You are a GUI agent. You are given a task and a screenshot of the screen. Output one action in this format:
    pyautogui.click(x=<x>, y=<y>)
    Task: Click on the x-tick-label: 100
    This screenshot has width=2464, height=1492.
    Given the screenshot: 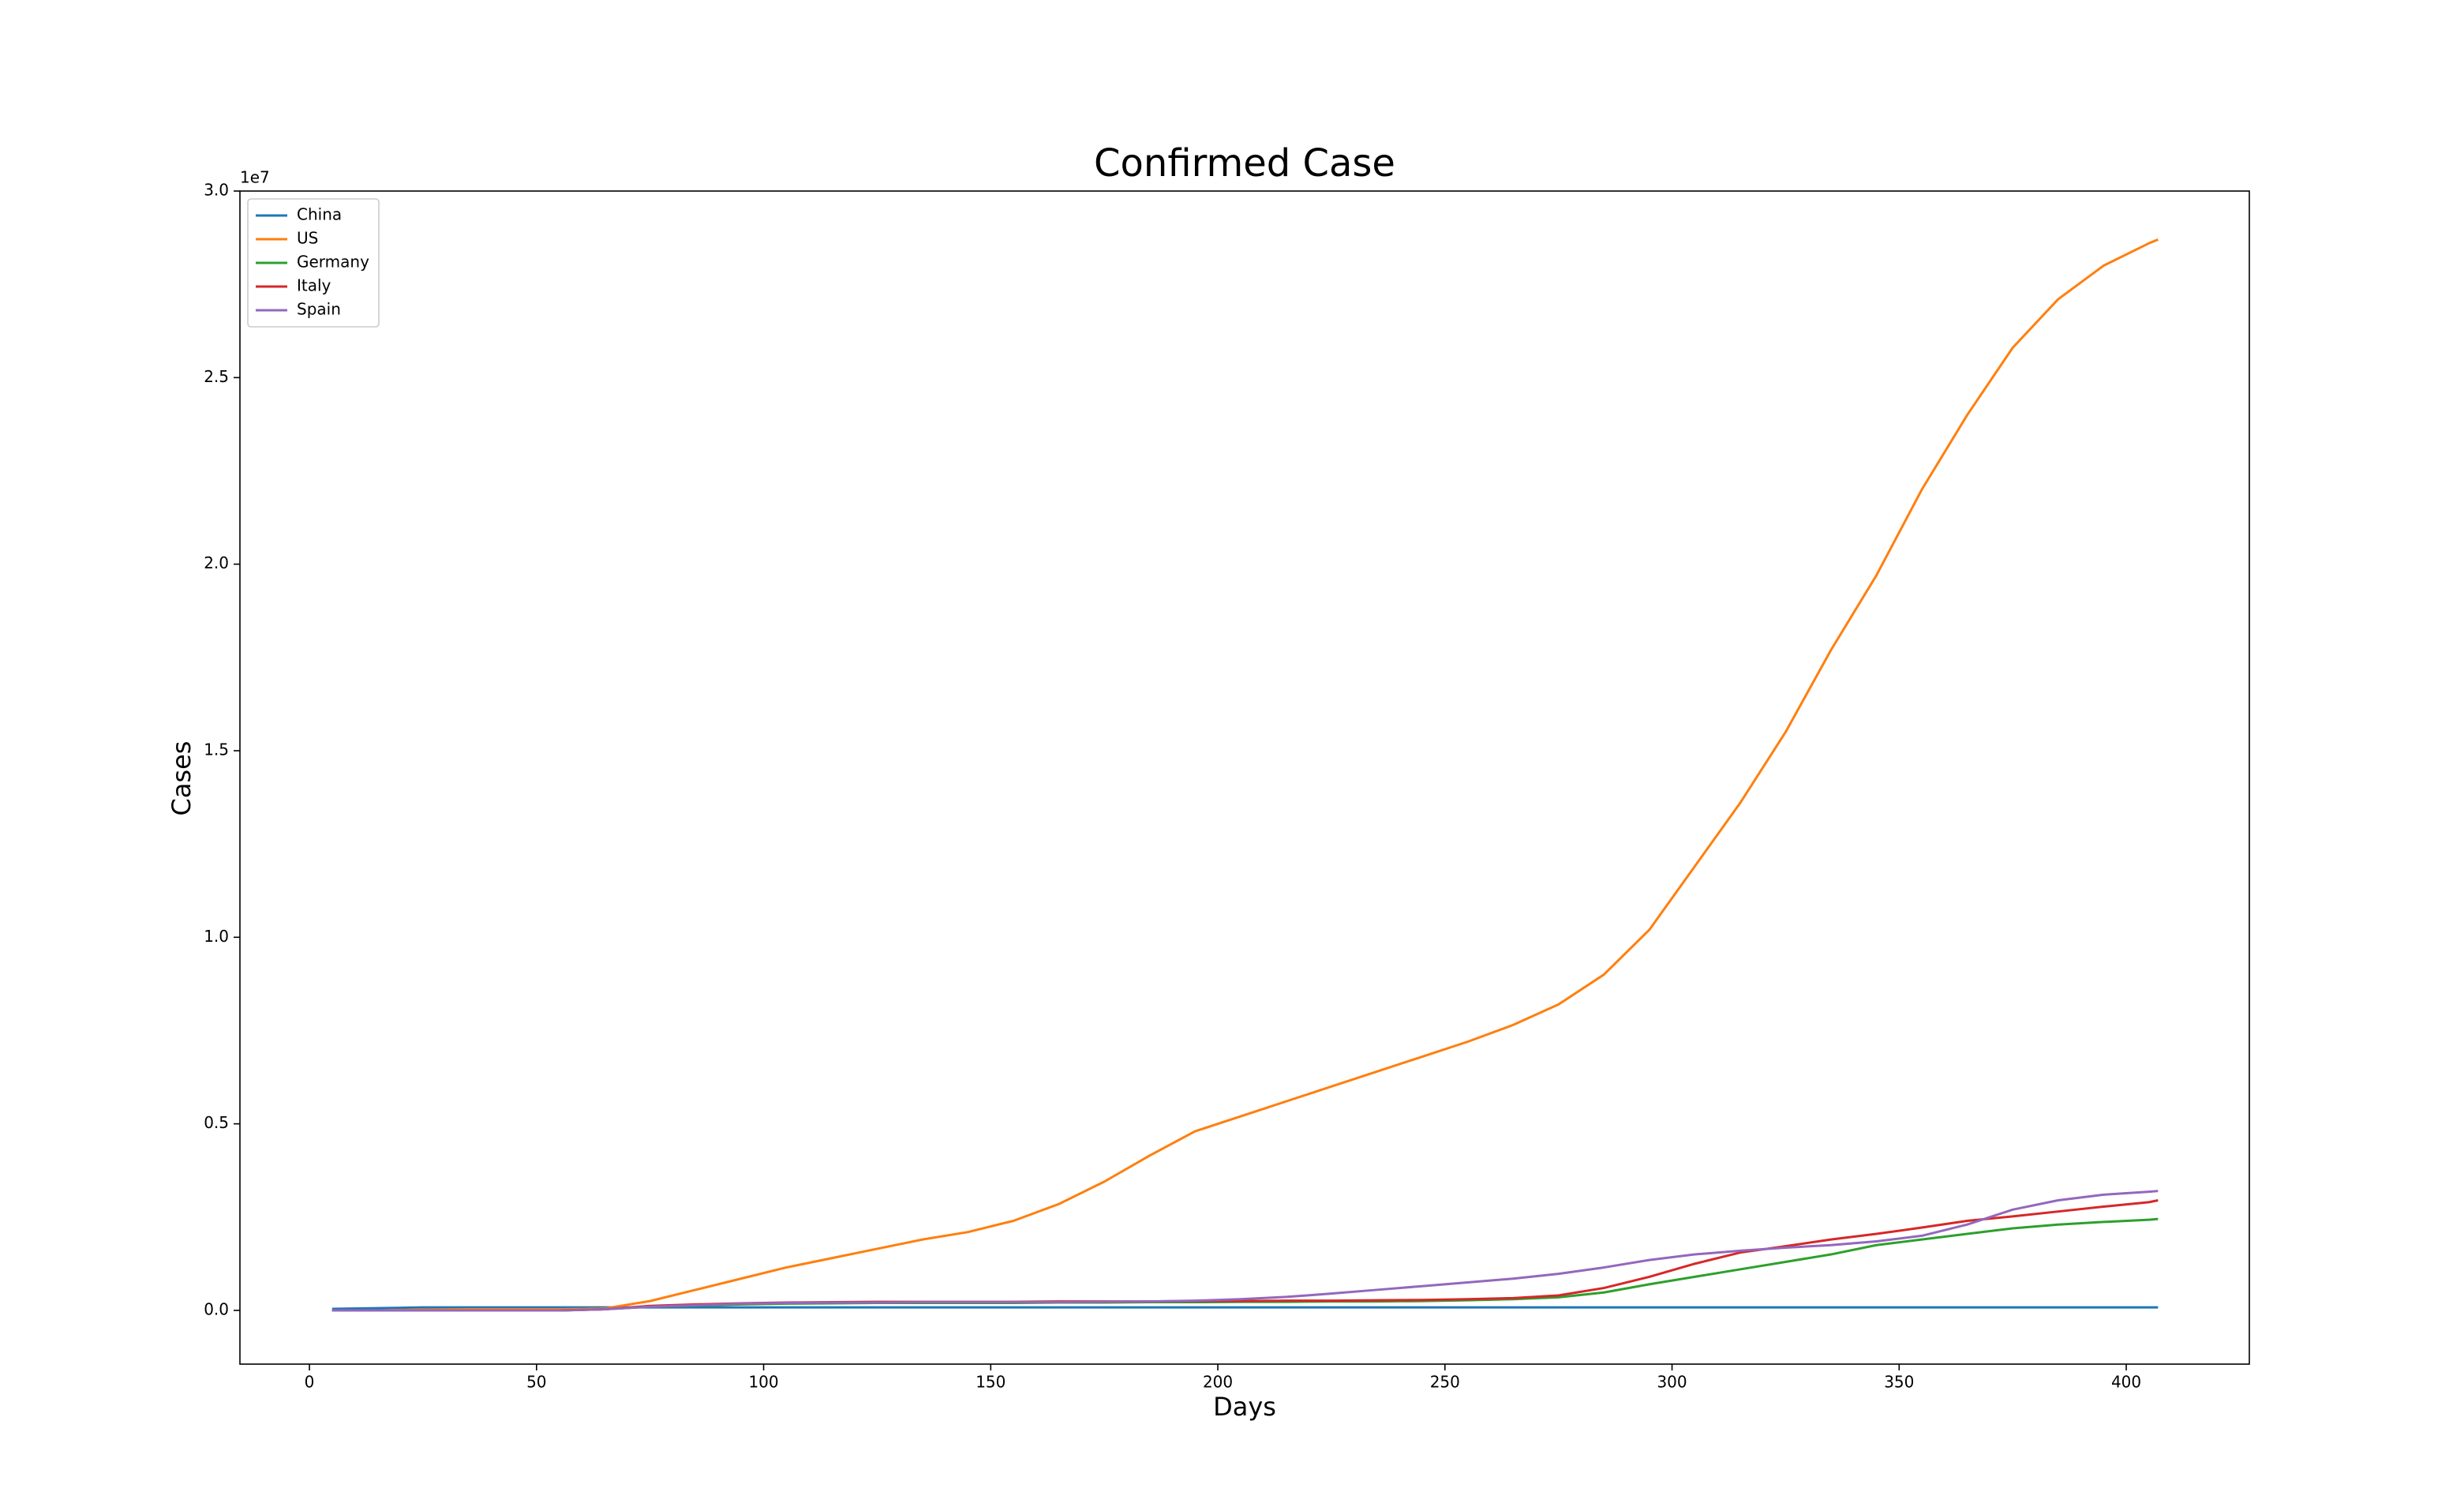 What is the action you would take?
    pyautogui.click(x=763, y=1383)
    